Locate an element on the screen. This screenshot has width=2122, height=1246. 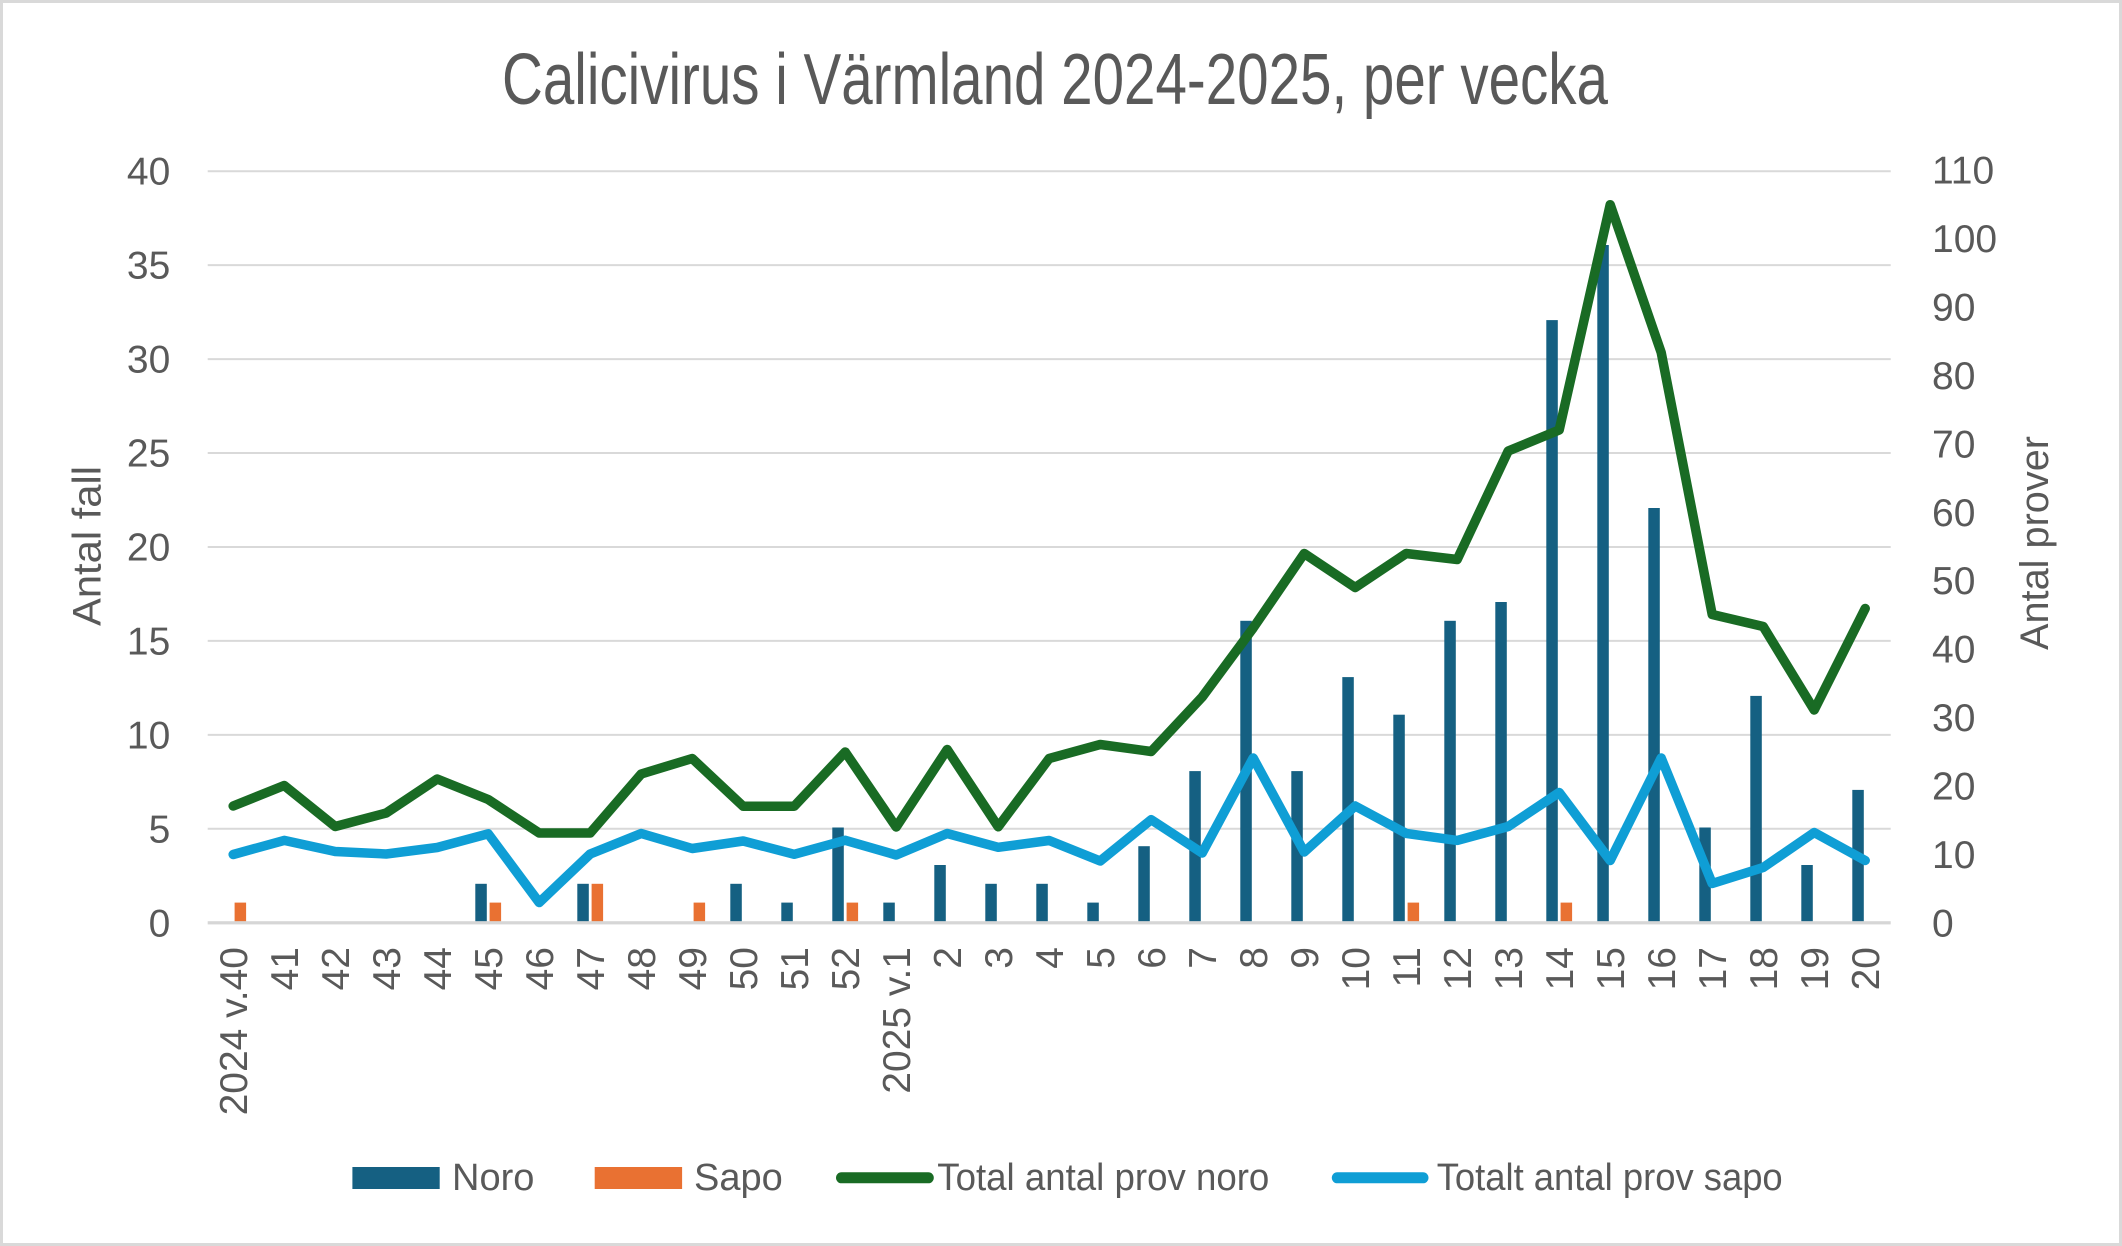
svg-text: 80 is located at coordinates (1953, 376).